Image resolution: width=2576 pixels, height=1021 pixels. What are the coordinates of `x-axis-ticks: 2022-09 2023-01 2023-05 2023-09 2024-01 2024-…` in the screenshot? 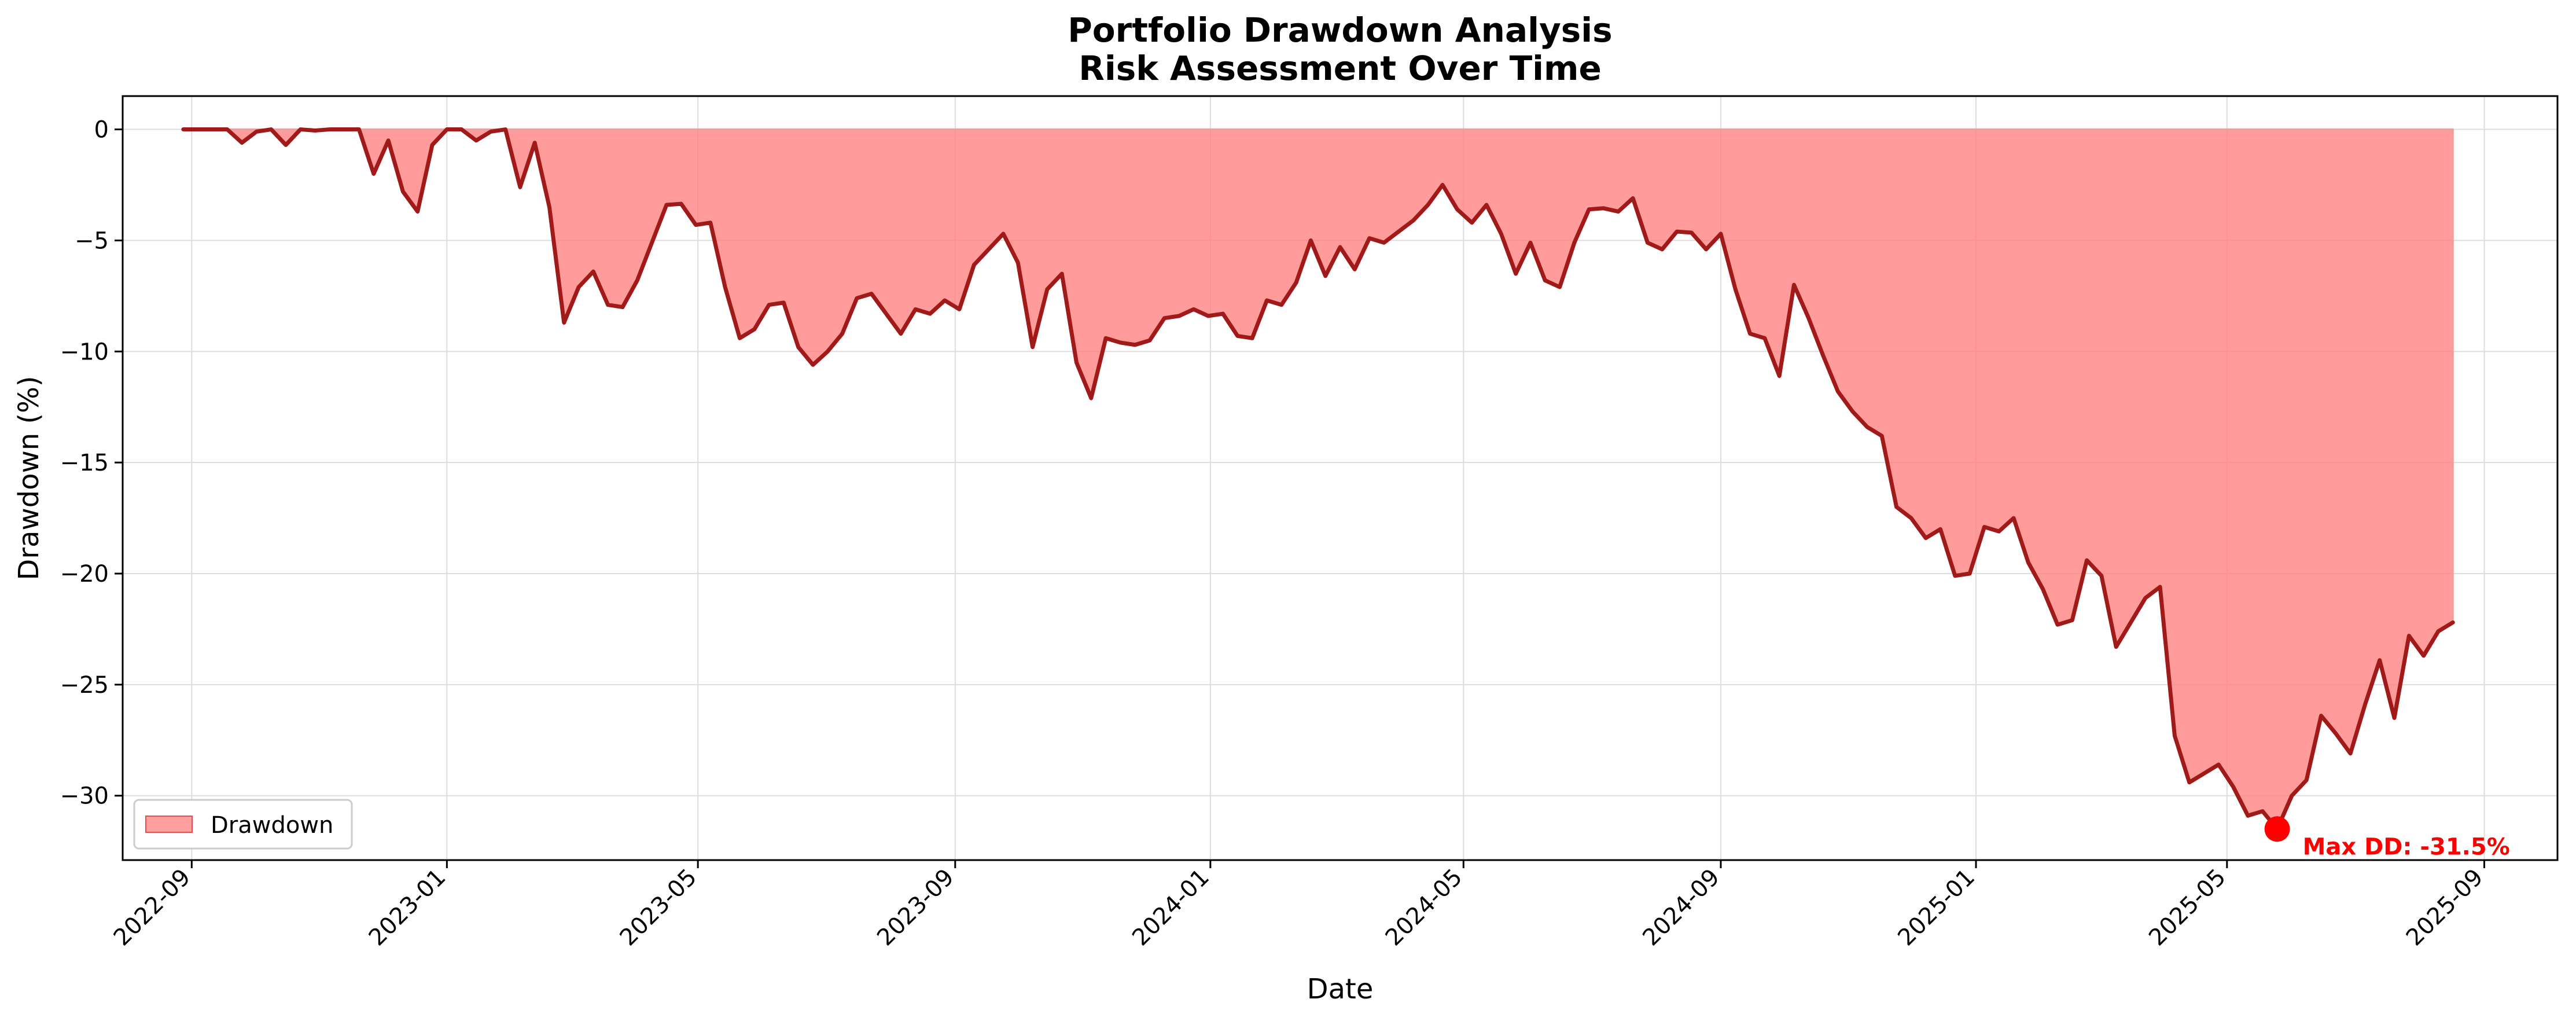 It's located at (1299, 905).